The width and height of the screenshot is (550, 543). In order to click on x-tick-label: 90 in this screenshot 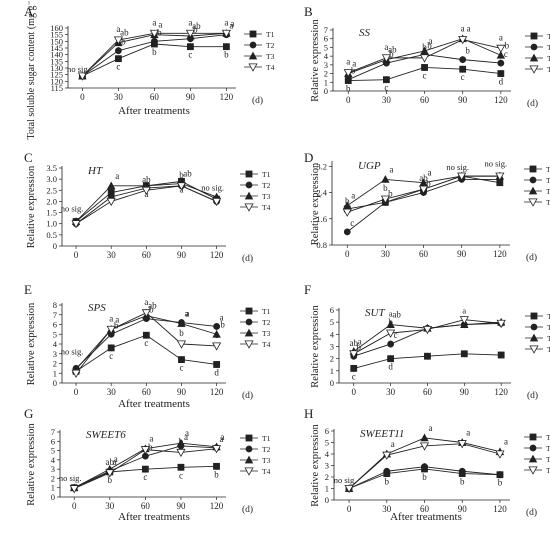, I will do `click(191, 97)`.